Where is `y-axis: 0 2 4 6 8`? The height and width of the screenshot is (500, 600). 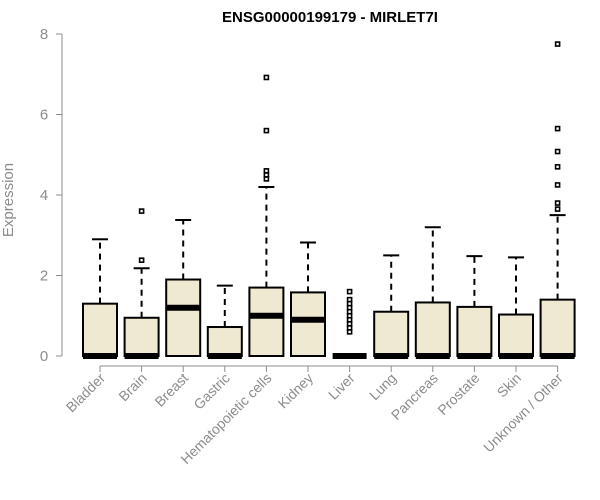
y-axis: 0 2 4 6 8 is located at coordinates (51, 195).